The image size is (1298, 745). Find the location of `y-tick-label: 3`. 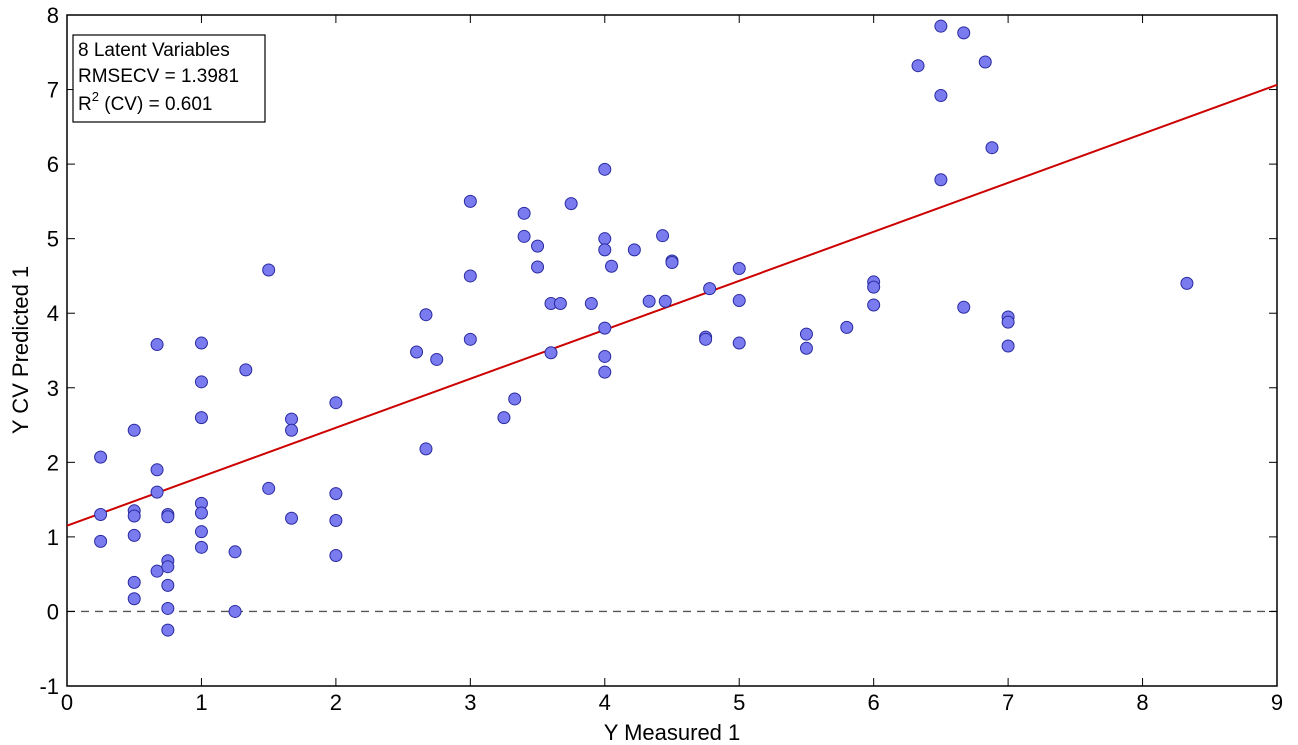

y-tick-label: 3 is located at coordinates (53, 388).